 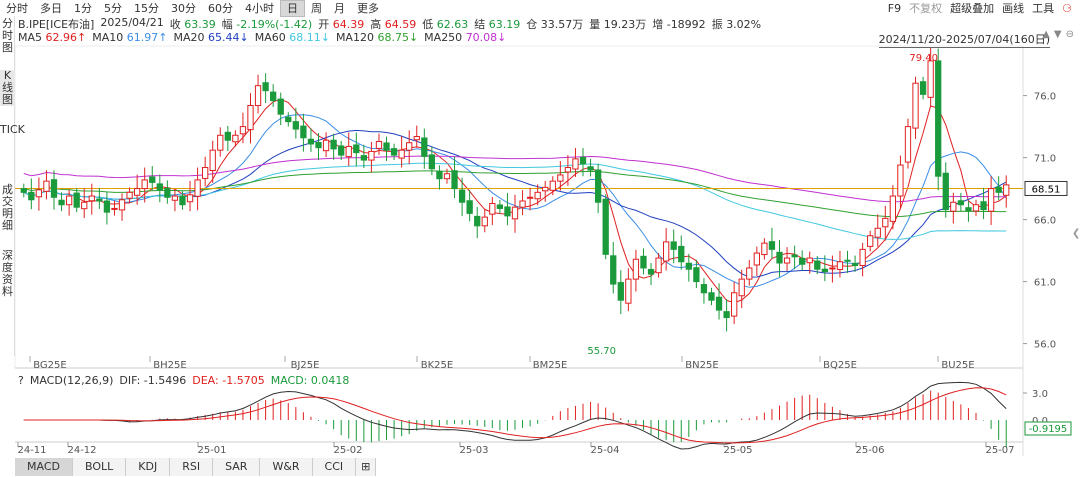 I want to click on scroll-down-icon: ▼, so click(x=1057, y=34).